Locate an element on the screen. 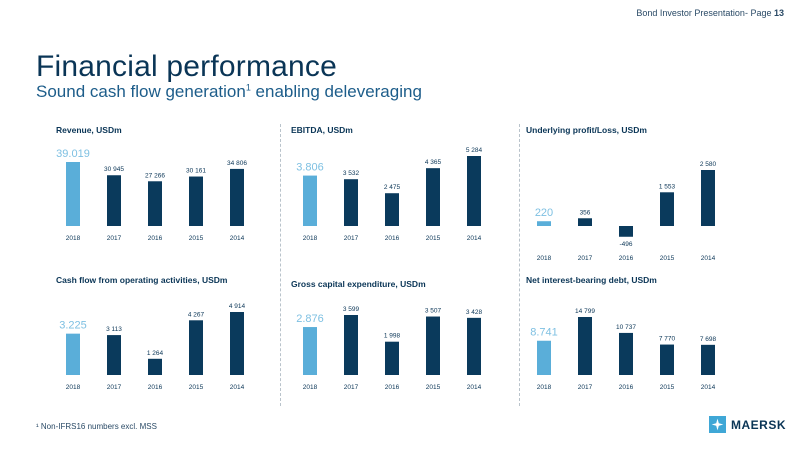  data-label: 356 is located at coordinates (585, 212).